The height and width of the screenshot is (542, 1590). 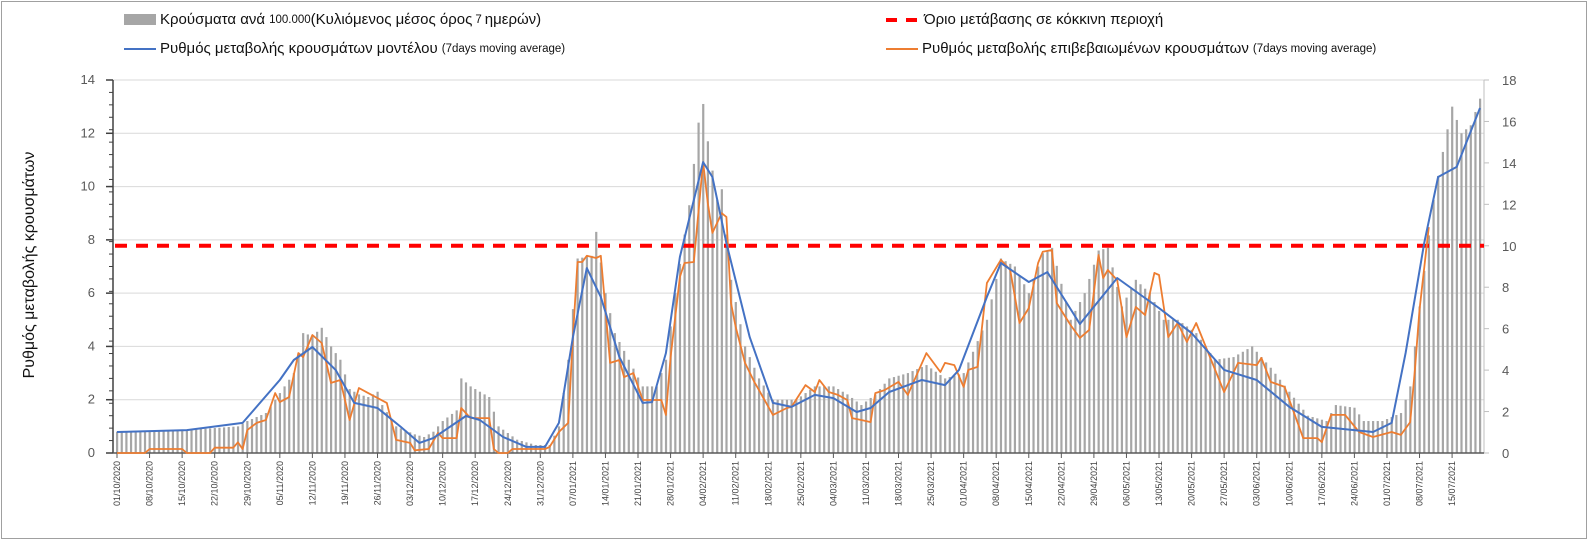 I want to click on x-tick-label: 19/11/2020, so click(x=345, y=483).